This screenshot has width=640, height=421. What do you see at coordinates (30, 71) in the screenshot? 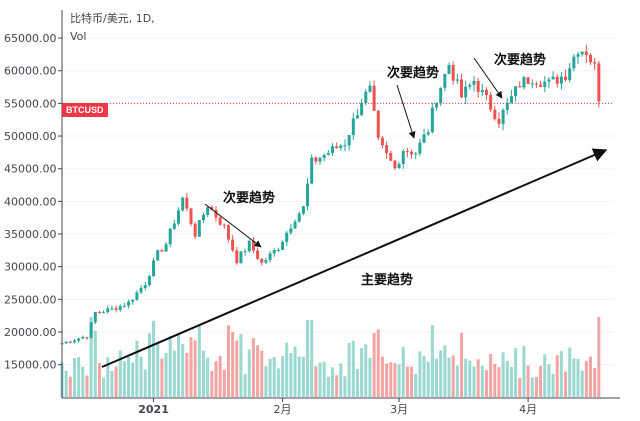
I see `y-tick-label: 60000.00` at bounding box center [30, 71].